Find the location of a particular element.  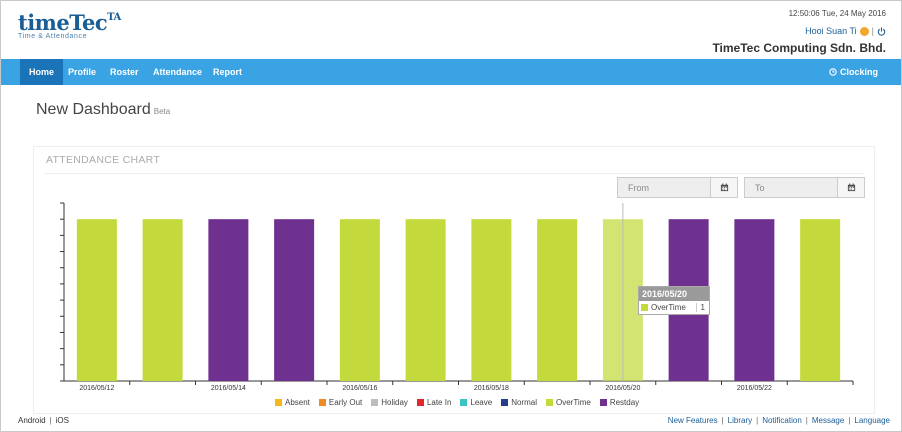

x-tick-label: 2016/05/20 is located at coordinates (622, 388).